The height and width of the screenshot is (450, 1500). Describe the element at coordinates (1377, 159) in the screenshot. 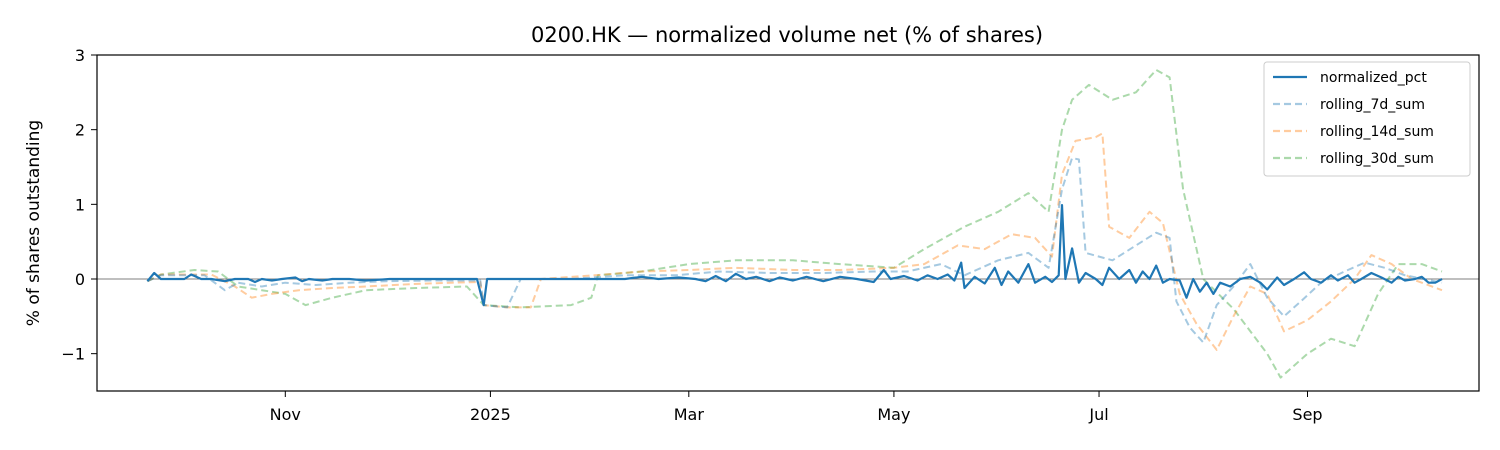

I see `legend-label-rolling-30d-sum: rolling_30d_sum` at that location.